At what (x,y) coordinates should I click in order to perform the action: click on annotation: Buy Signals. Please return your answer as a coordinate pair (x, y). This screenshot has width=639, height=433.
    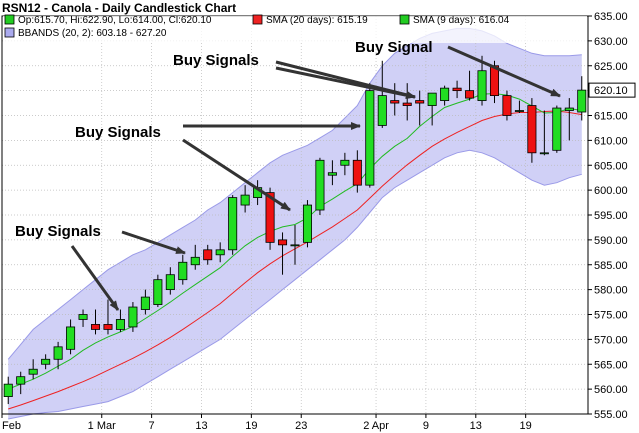
    Looking at the image, I should click on (218, 167).